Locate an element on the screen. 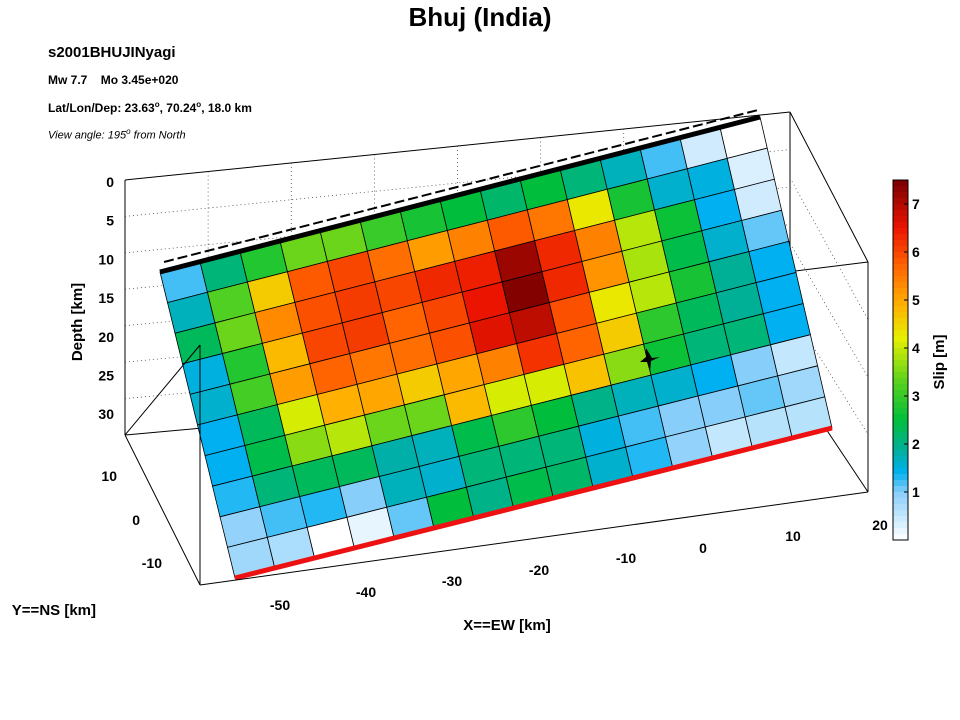  colorbar: 1 2 3 4 5 6 7 is located at coordinates (906, 360).